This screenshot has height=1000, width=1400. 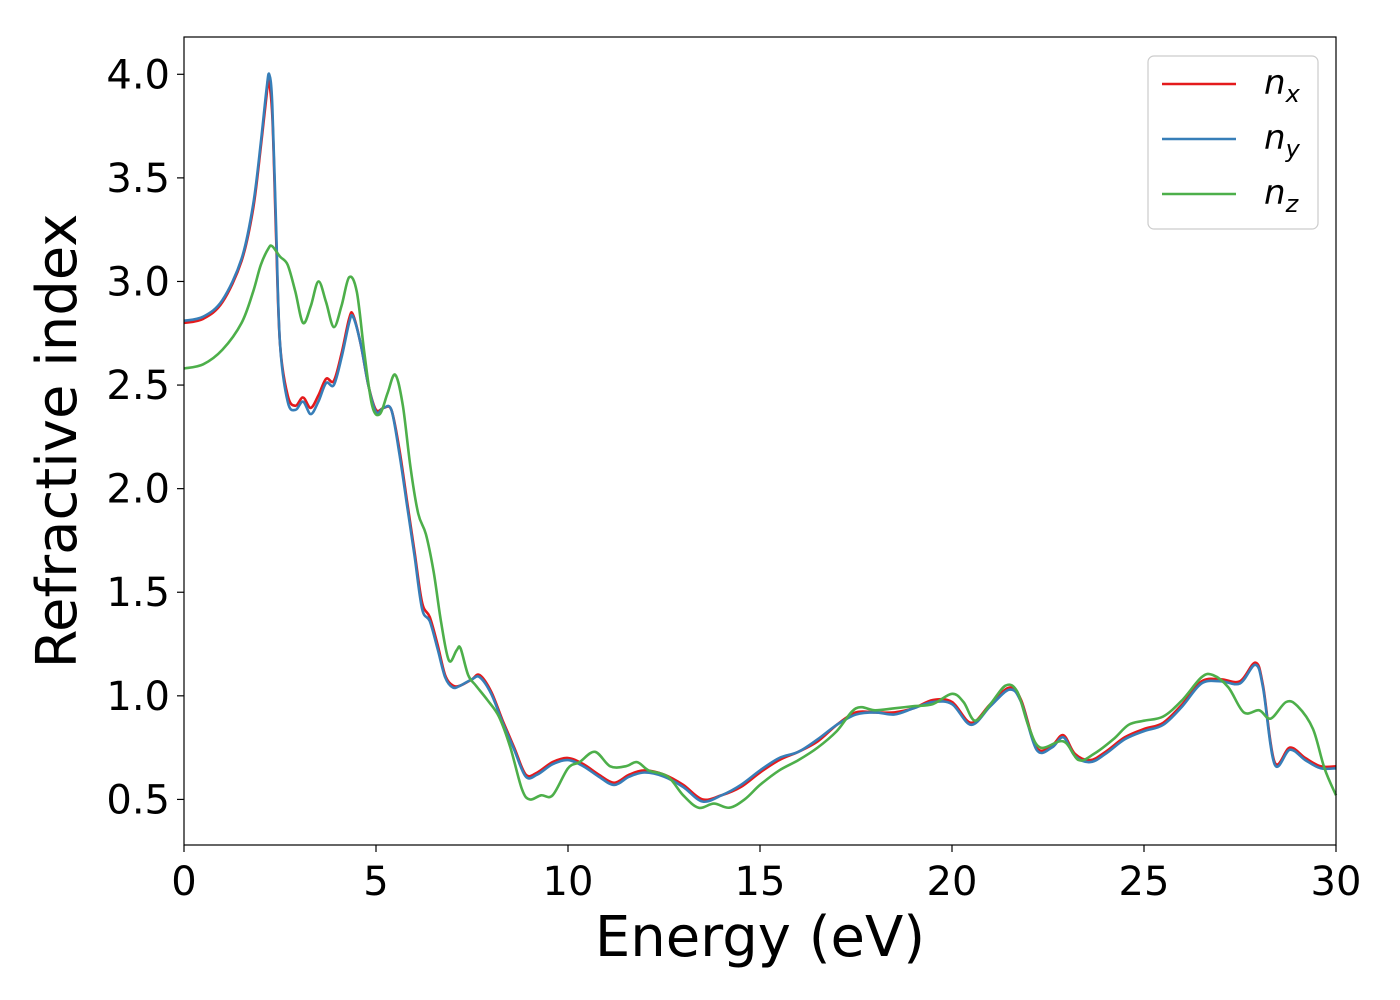 I want to click on x-axis-title: Energy (eV), so click(x=760, y=937).